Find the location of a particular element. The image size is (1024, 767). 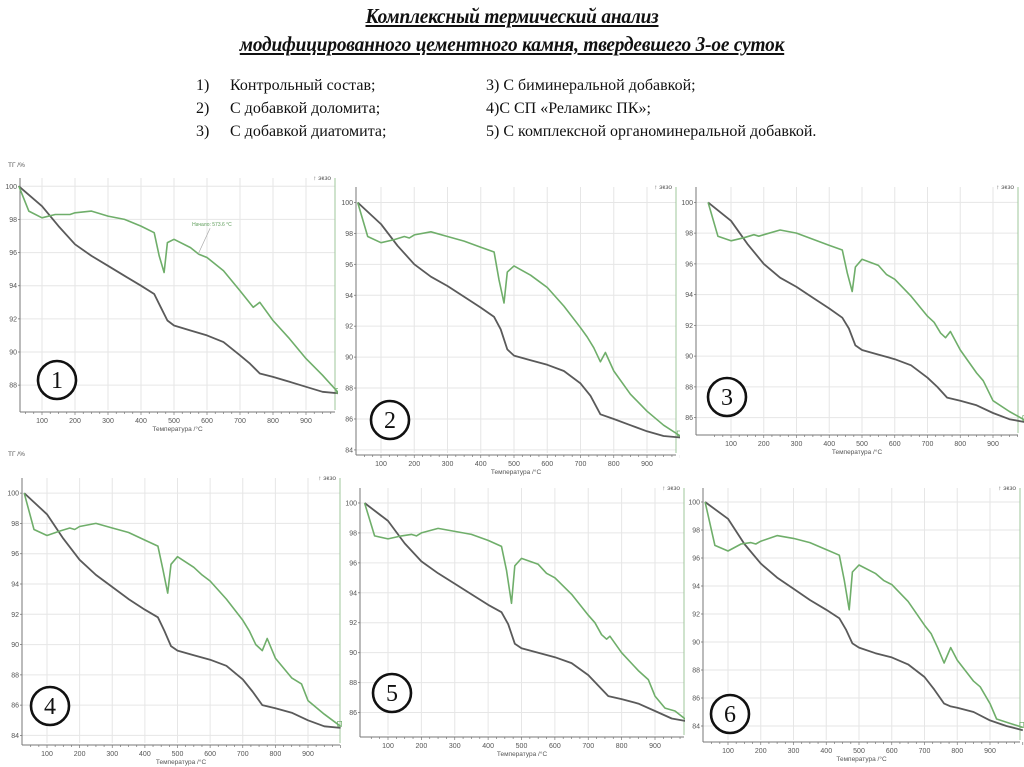

chart-number-badge: 4 is located at coordinates (50, 706).